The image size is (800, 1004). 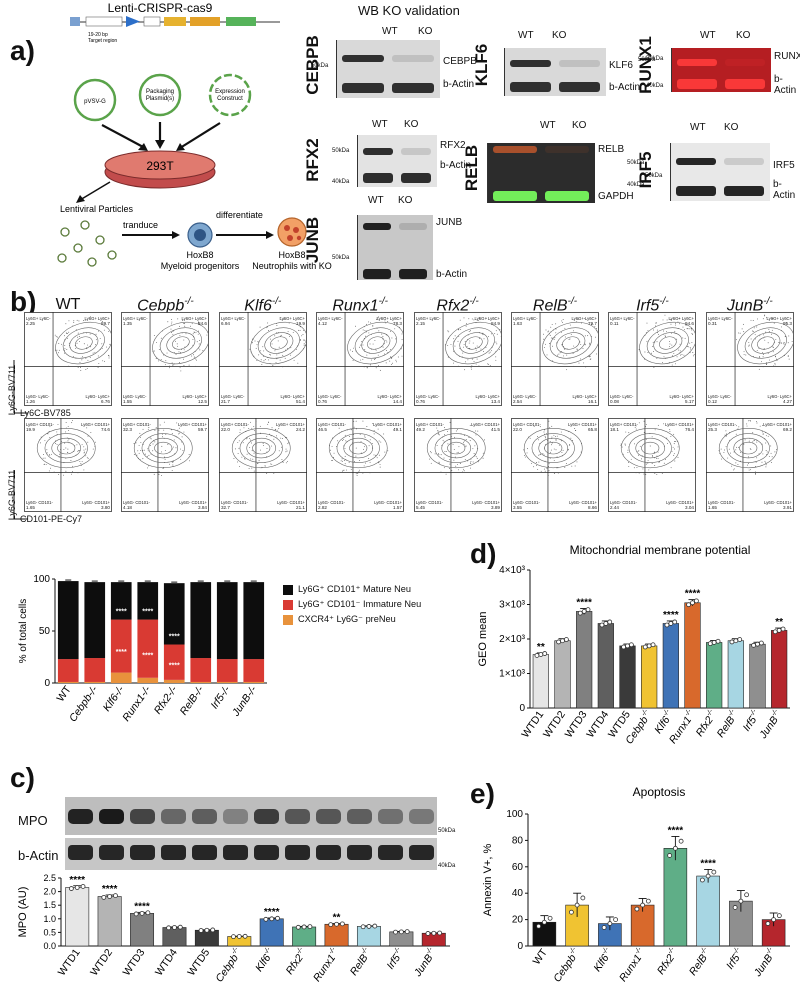 I want to click on facs-quadrant-value: 6.94, so click(x=225, y=323).